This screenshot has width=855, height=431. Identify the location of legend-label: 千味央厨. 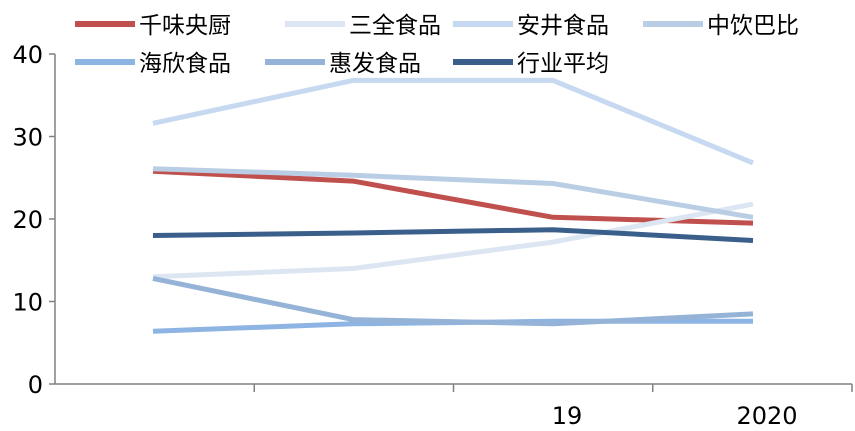
(185, 26).